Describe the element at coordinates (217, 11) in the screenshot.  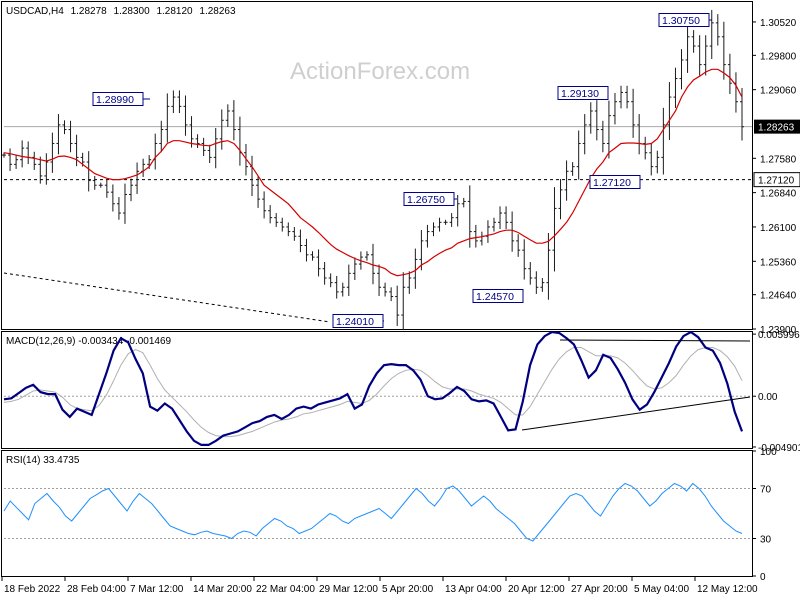
I see `ohlc-close: 1.28263` at that location.